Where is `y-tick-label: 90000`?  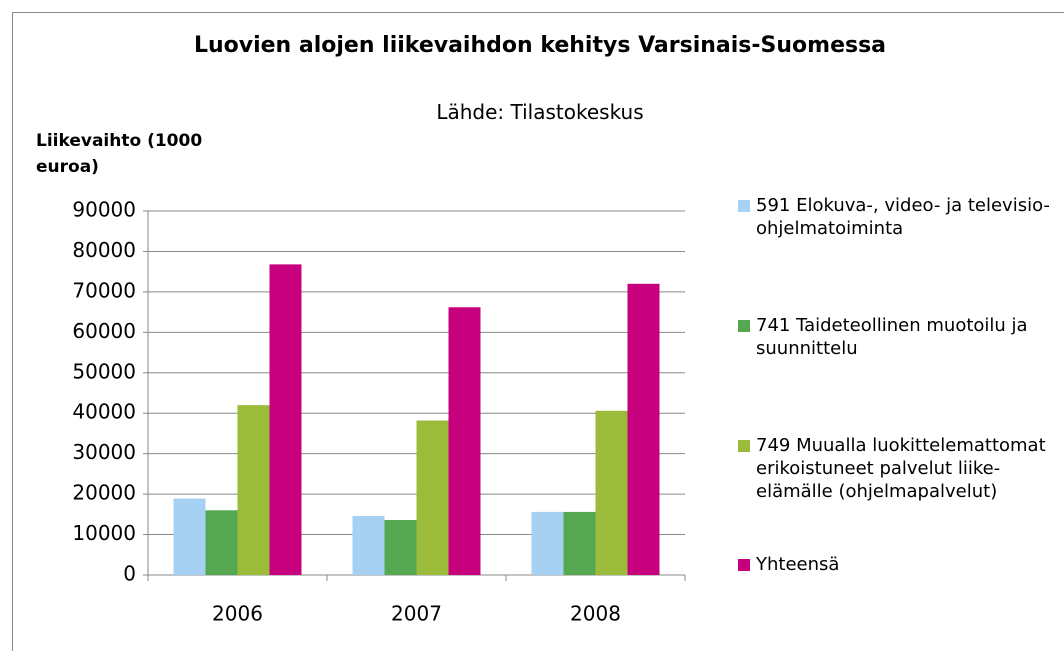 y-tick-label: 90000 is located at coordinates (104, 210).